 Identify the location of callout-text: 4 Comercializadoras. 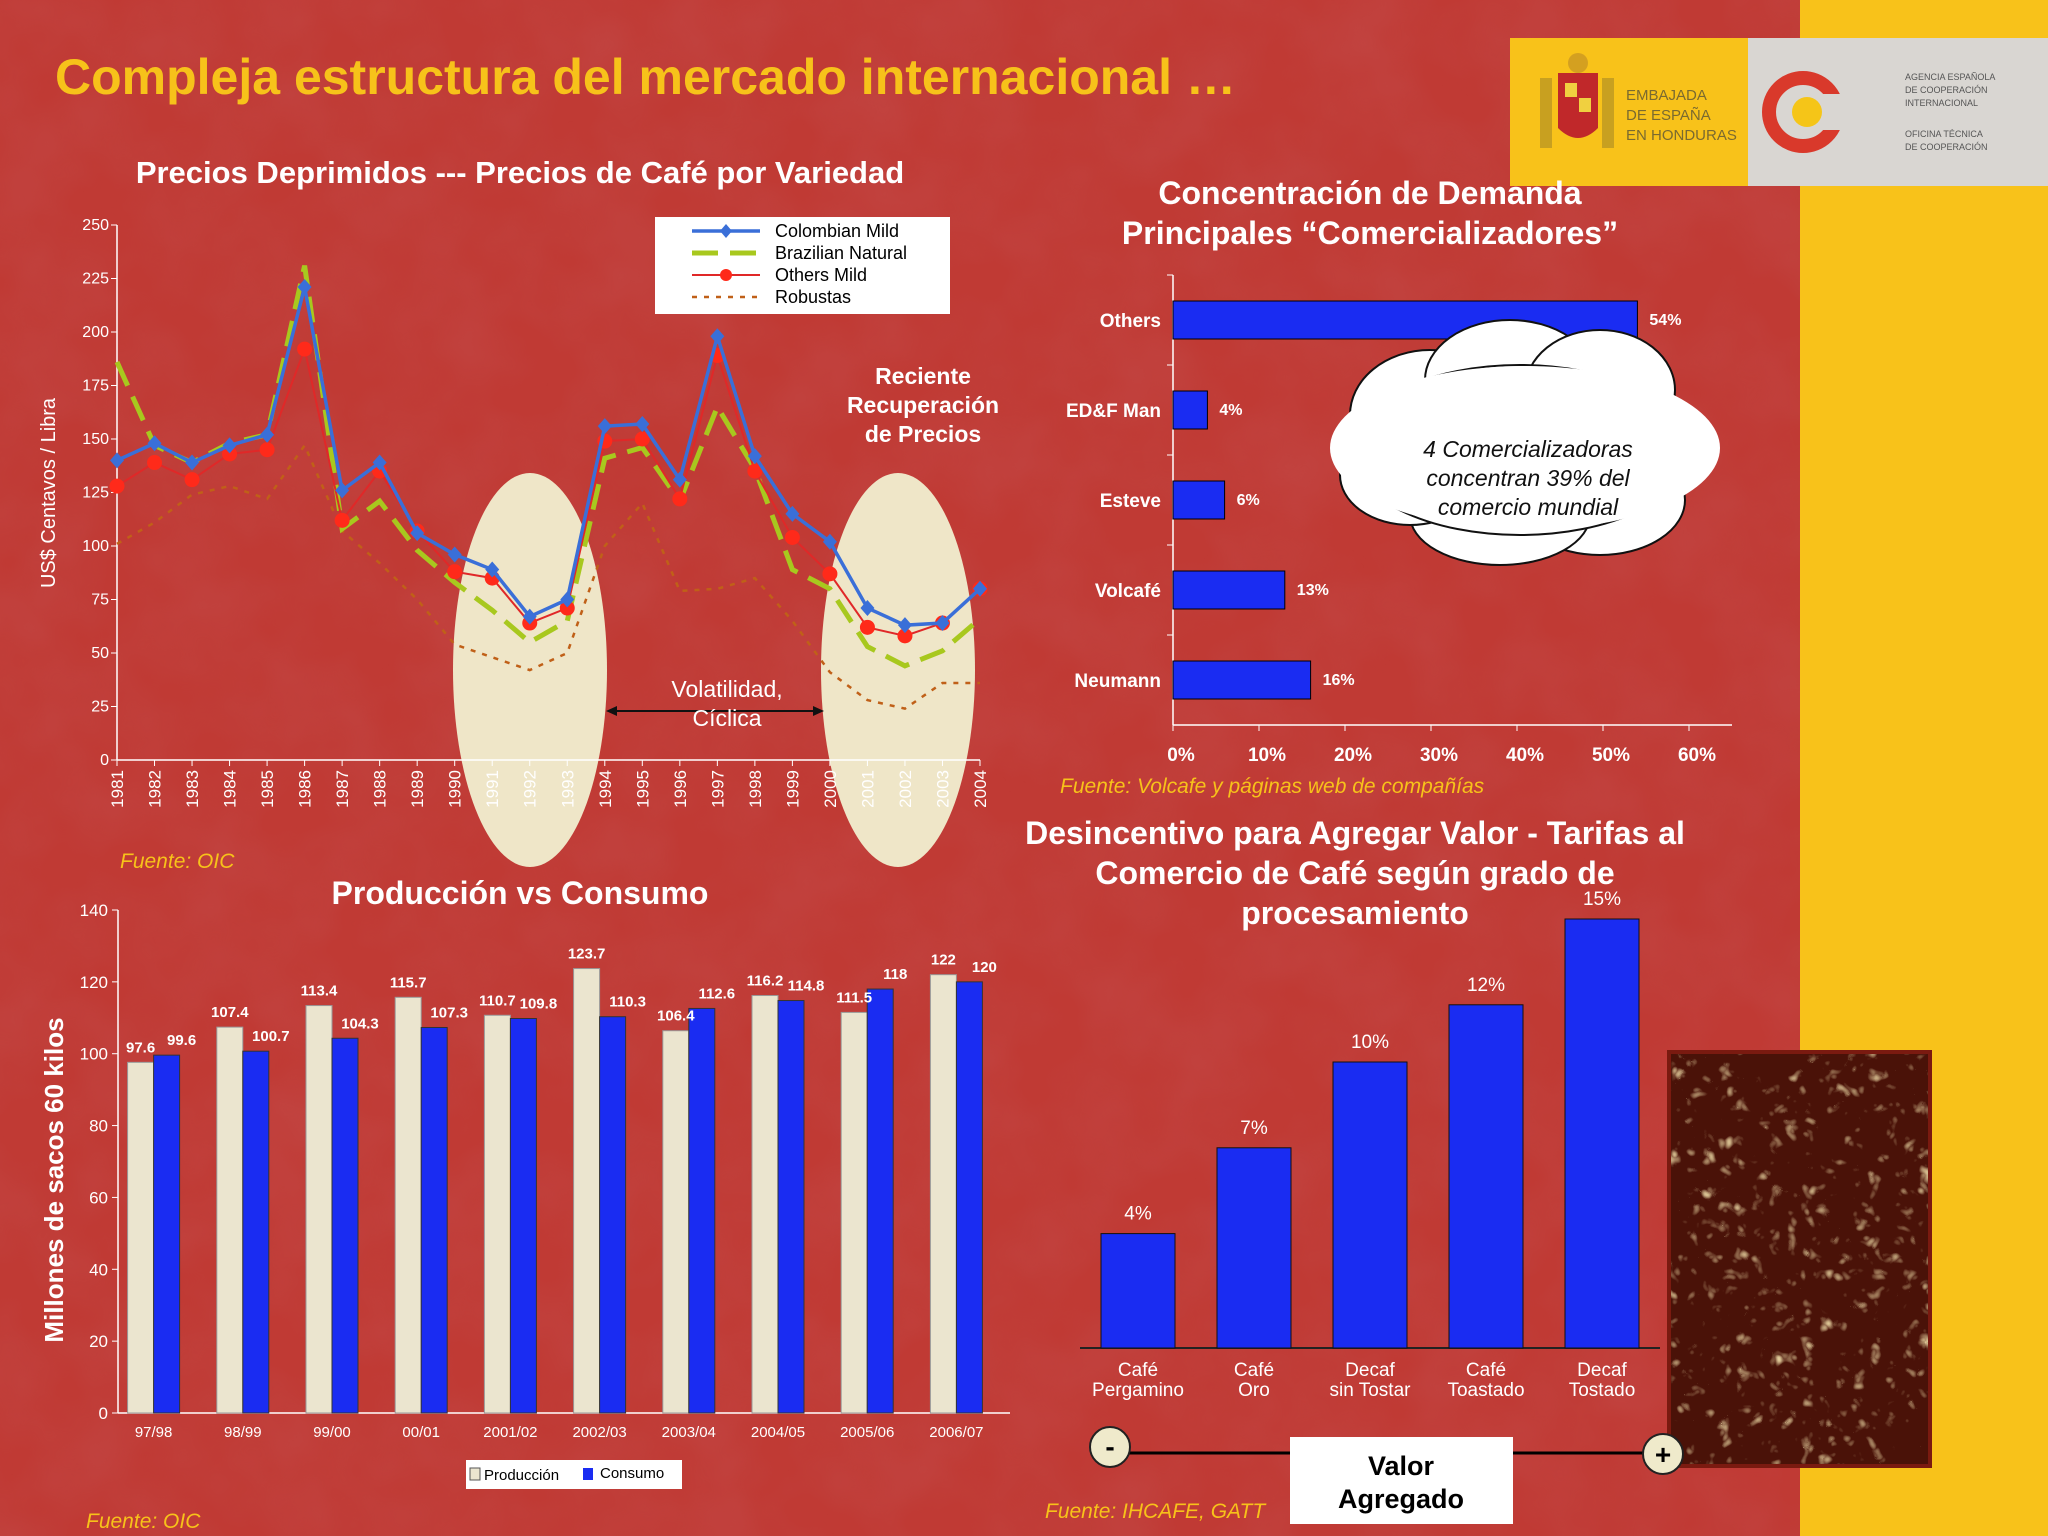
(1528, 449).